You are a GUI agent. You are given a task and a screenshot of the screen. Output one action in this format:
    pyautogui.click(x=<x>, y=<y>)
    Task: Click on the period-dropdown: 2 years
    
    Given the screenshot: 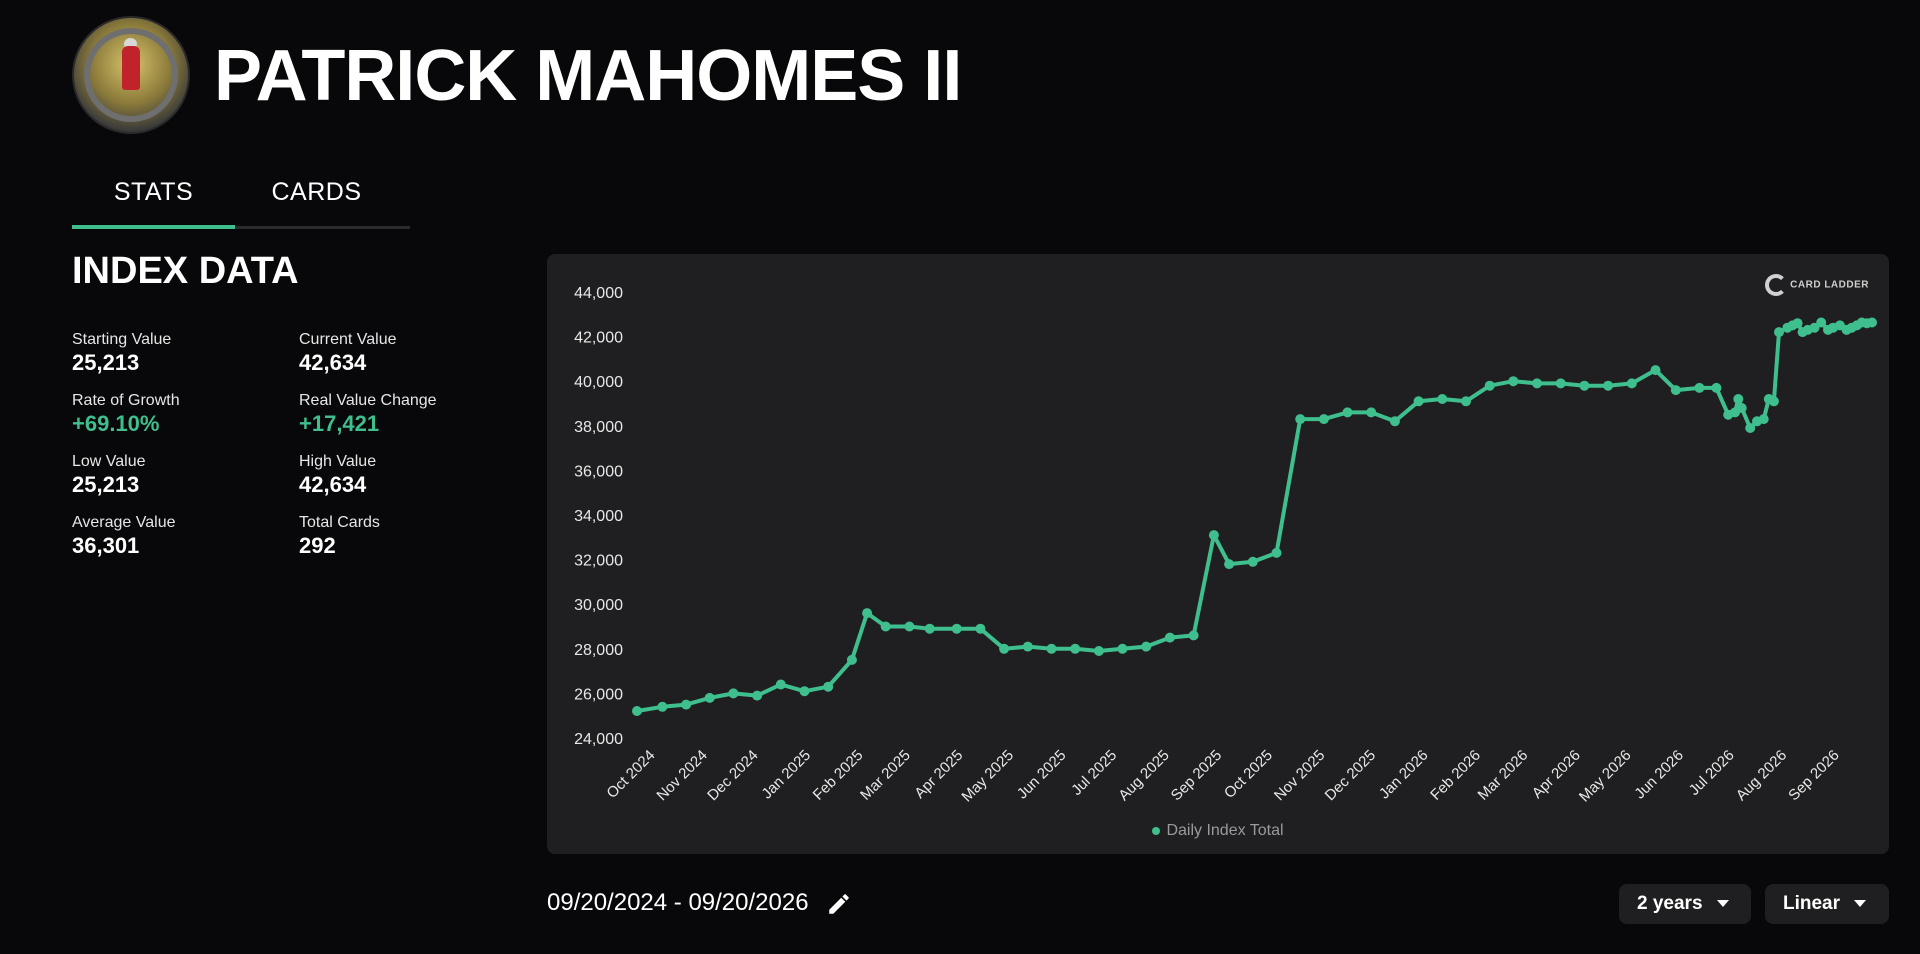 What is the action you would take?
    pyautogui.click(x=1685, y=904)
    